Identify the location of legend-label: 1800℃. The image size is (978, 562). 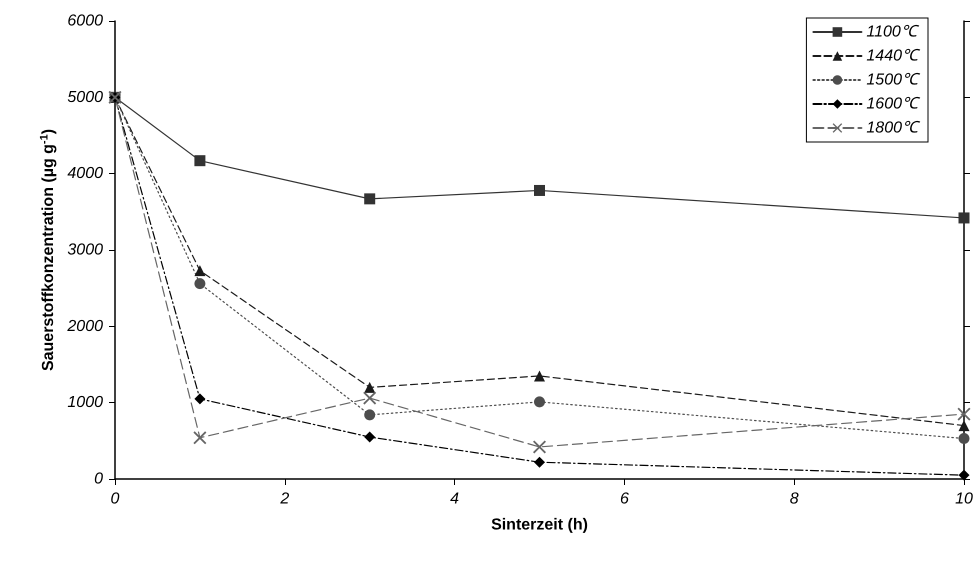
(893, 128).